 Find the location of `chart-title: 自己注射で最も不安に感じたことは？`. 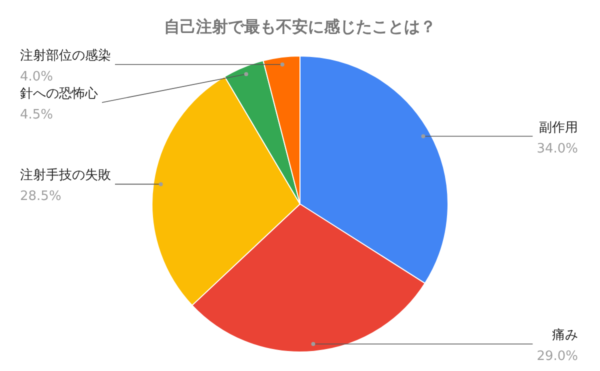

chart-title: 自己注射で最も不安に感じたことは？ is located at coordinates (300, 26).